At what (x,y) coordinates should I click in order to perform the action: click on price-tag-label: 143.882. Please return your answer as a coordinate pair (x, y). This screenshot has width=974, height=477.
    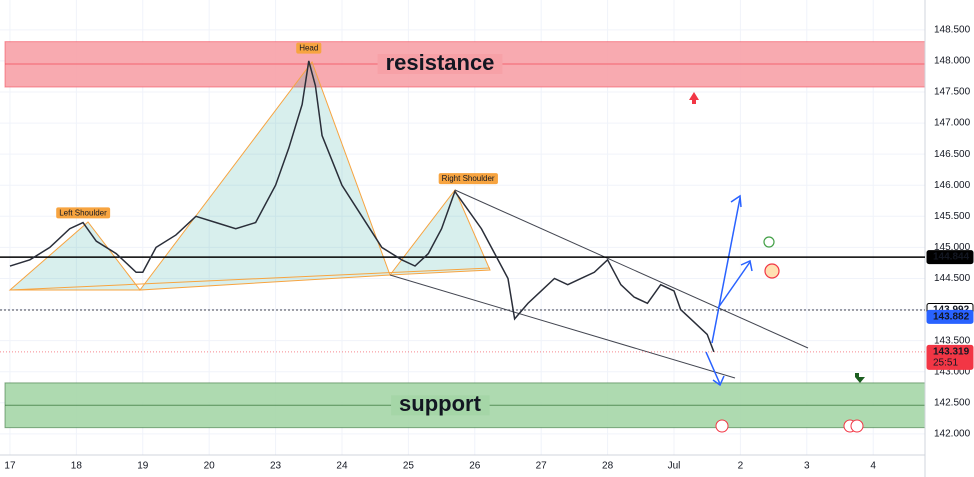
    Looking at the image, I should click on (951, 317).